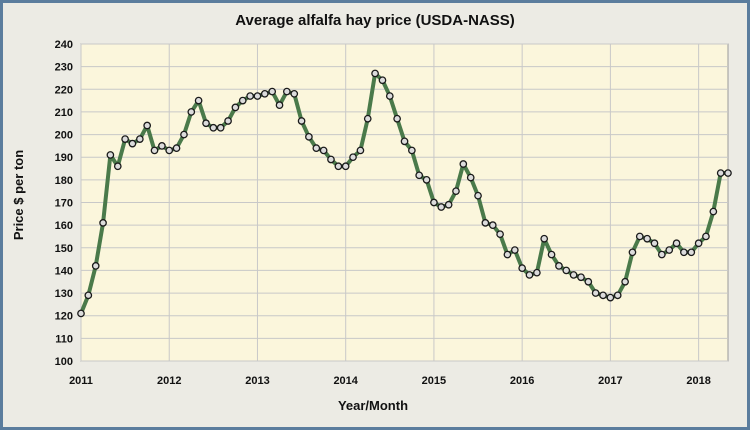  Describe the element at coordinates (64, 136) in the screenshot. I see `y-tick-label: 200` at that location.